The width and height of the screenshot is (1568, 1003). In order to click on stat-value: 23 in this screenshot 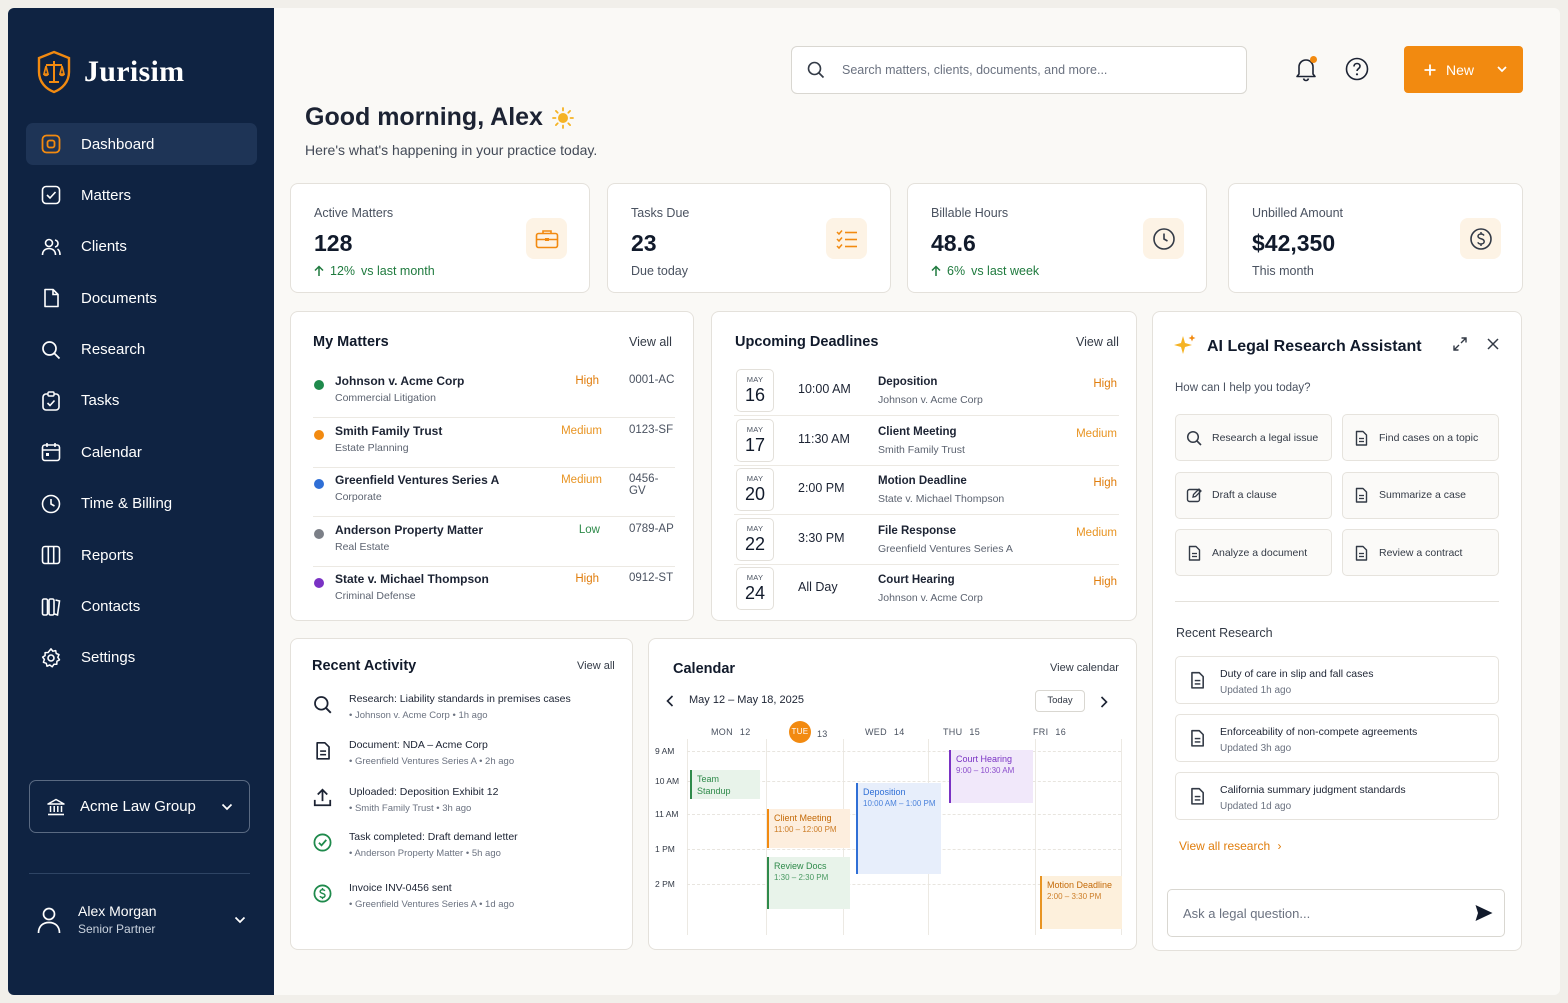, I will do `click(644, 243)`.